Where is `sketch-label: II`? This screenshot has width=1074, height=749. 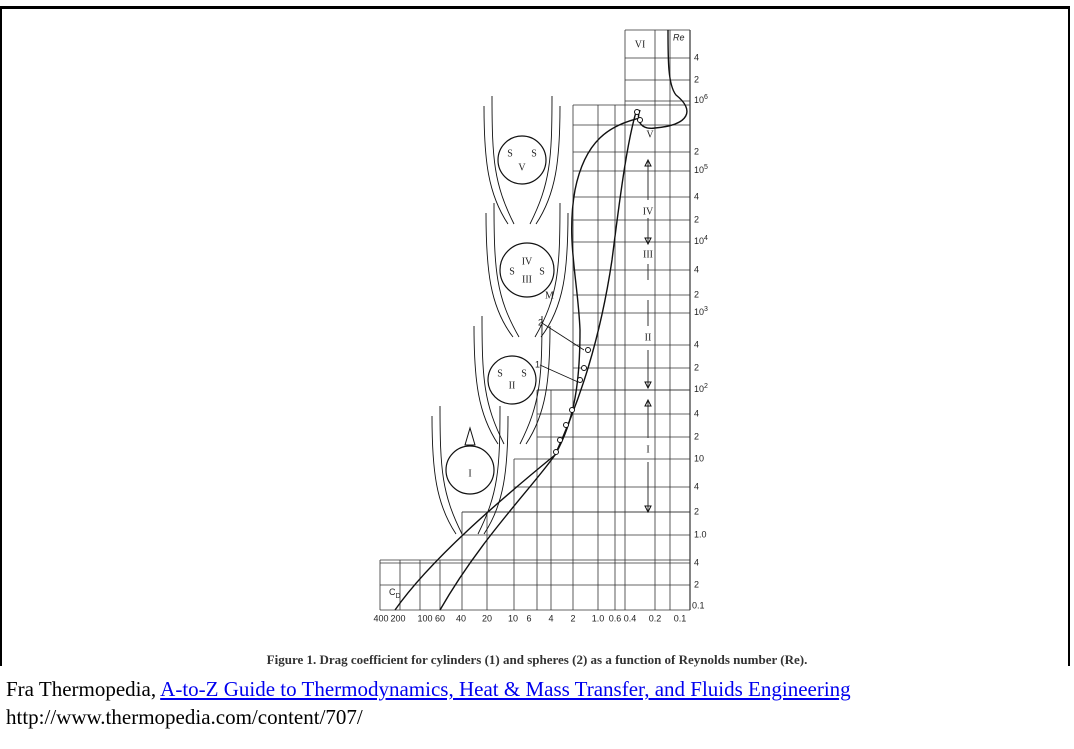
sketch-label: II is located at coordinates (512, 385).